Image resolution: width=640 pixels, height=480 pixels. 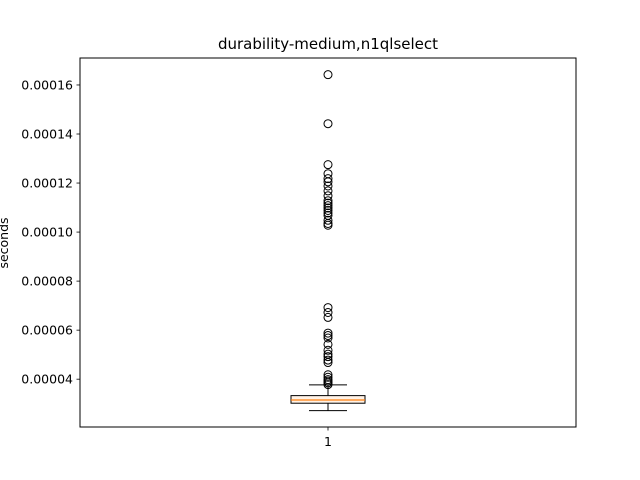 What do you see at coordinates (47, 281) in the screenshot?
I see `y-tick-label: 0.00008` at bounding box center [47, 281].